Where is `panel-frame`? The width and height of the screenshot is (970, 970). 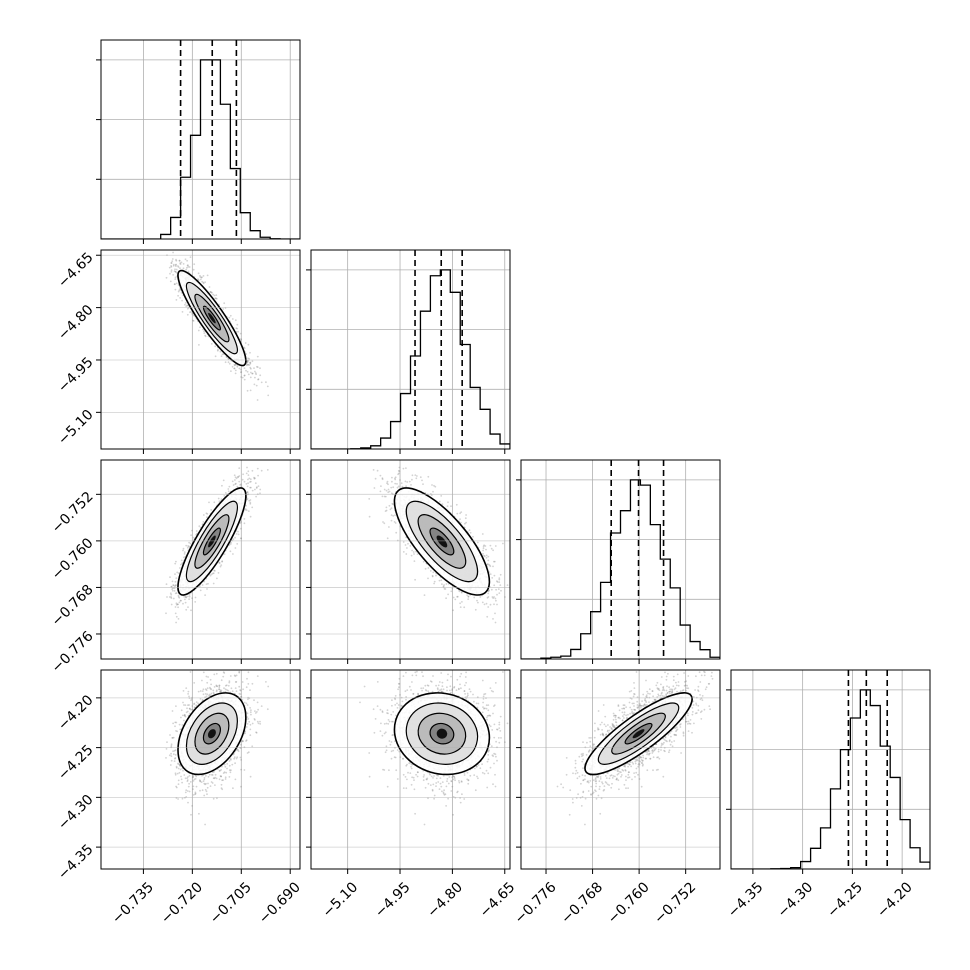 panel-frame is located at coordinates (200, 349).